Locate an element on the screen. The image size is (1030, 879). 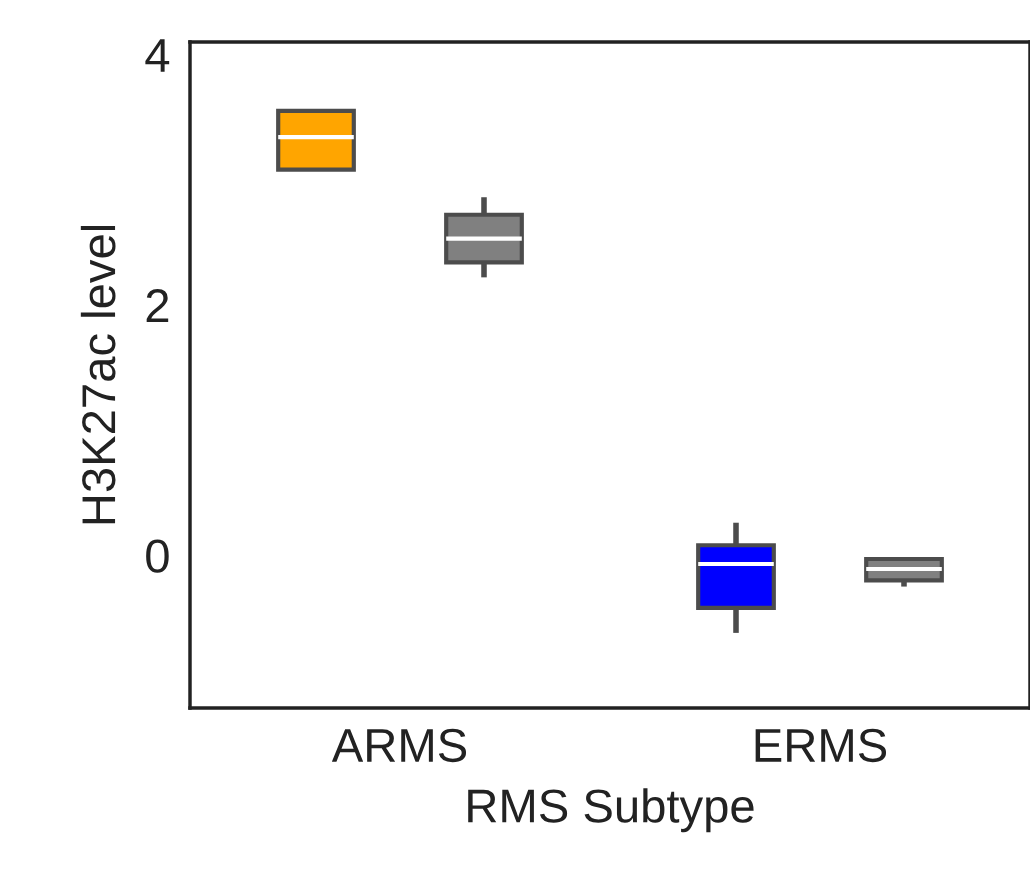
y-tick-label: 2 is located at coordinates (157, 306).